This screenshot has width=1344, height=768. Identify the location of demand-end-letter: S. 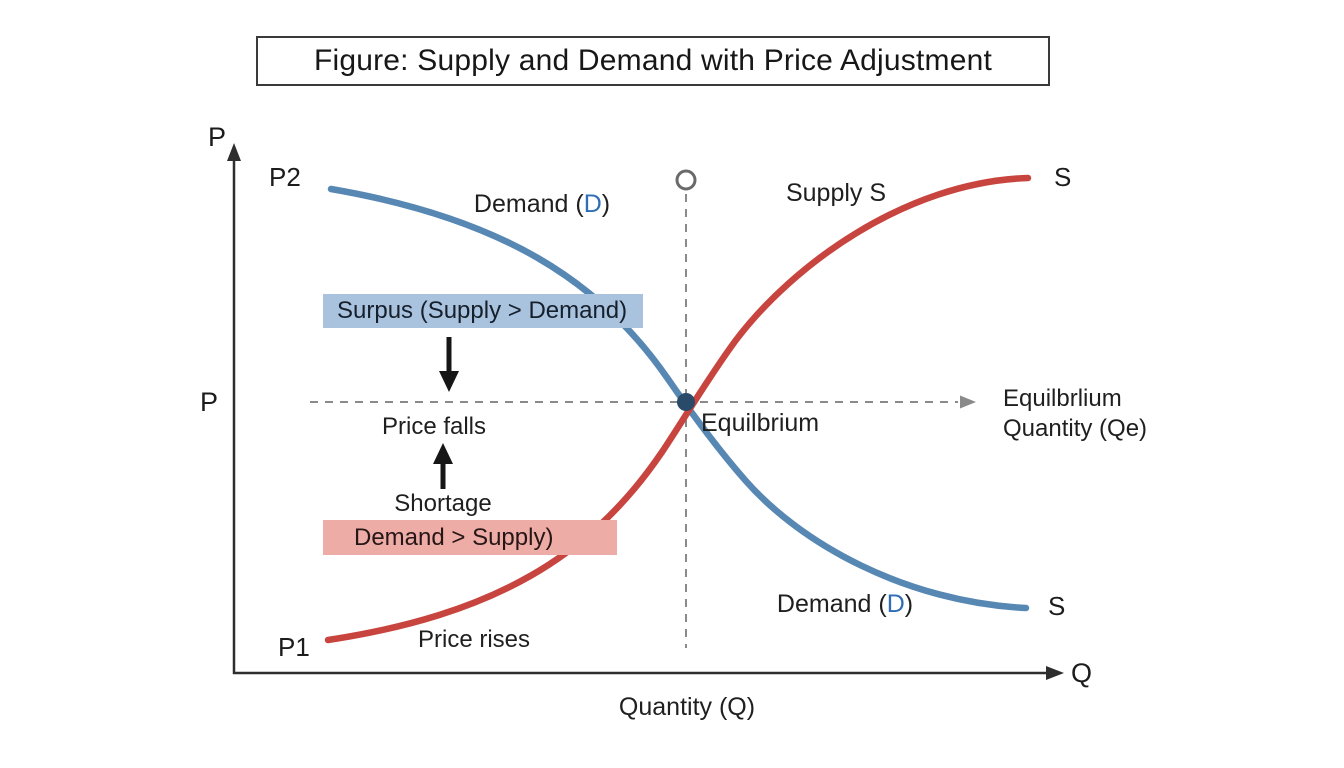
(1057, 606).